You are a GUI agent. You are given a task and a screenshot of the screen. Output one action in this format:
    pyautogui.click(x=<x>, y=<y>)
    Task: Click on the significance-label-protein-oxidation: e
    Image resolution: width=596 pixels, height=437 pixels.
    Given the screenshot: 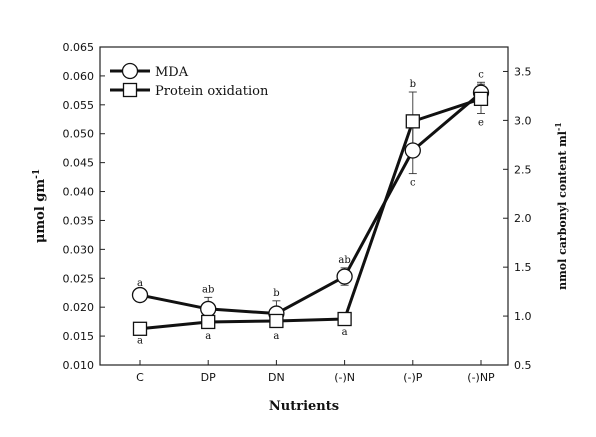 What is the action you would take?
    pyautogui.click(x=481, y=123)
    